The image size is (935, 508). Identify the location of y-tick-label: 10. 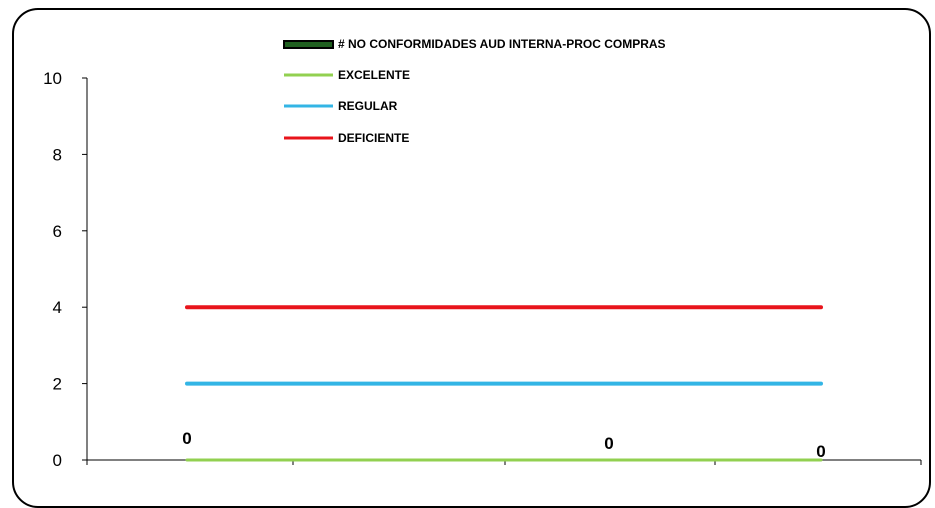
(52, 78).